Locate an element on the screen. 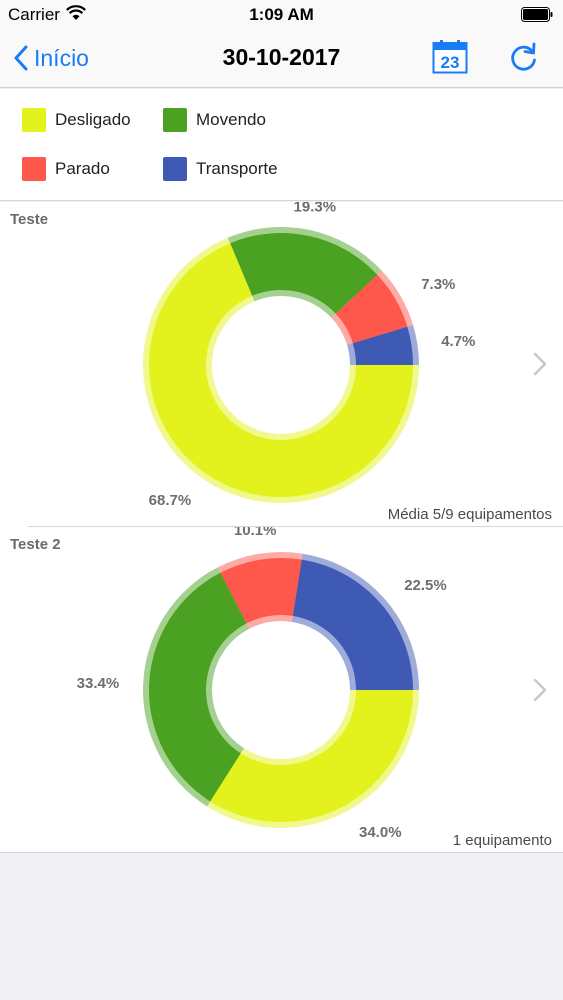 This screenshot has height=1000, width=563. slice-label-transporte: 4.7% is located at coordinates (458, 341).